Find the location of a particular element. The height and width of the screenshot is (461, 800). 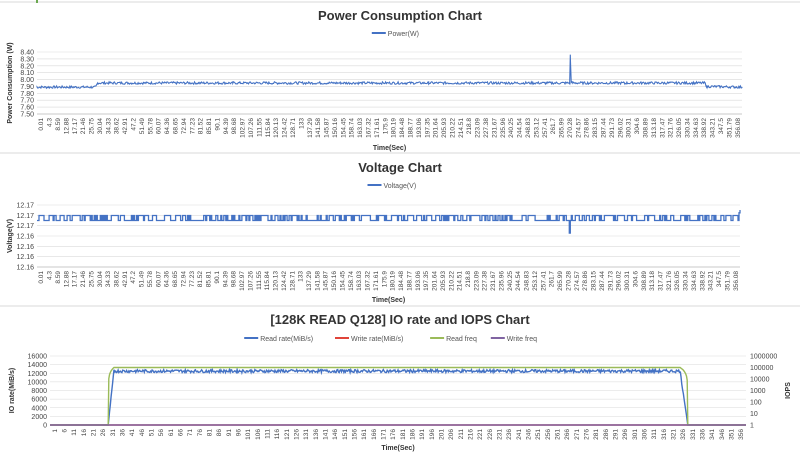

x-tick-label-52: 223.09 is located at coordinates (478, 128).